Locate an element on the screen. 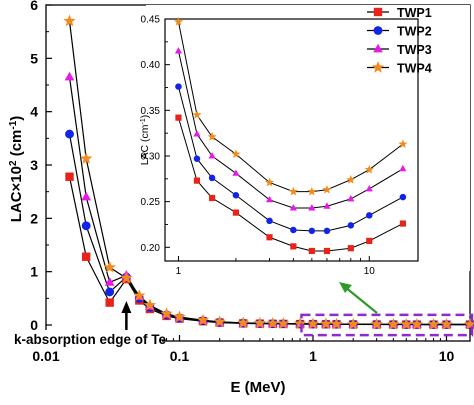 Image resolution: width=474 pixels, height=405 pixels. y-tick-label: 5 is located at coordinates (34, 58).